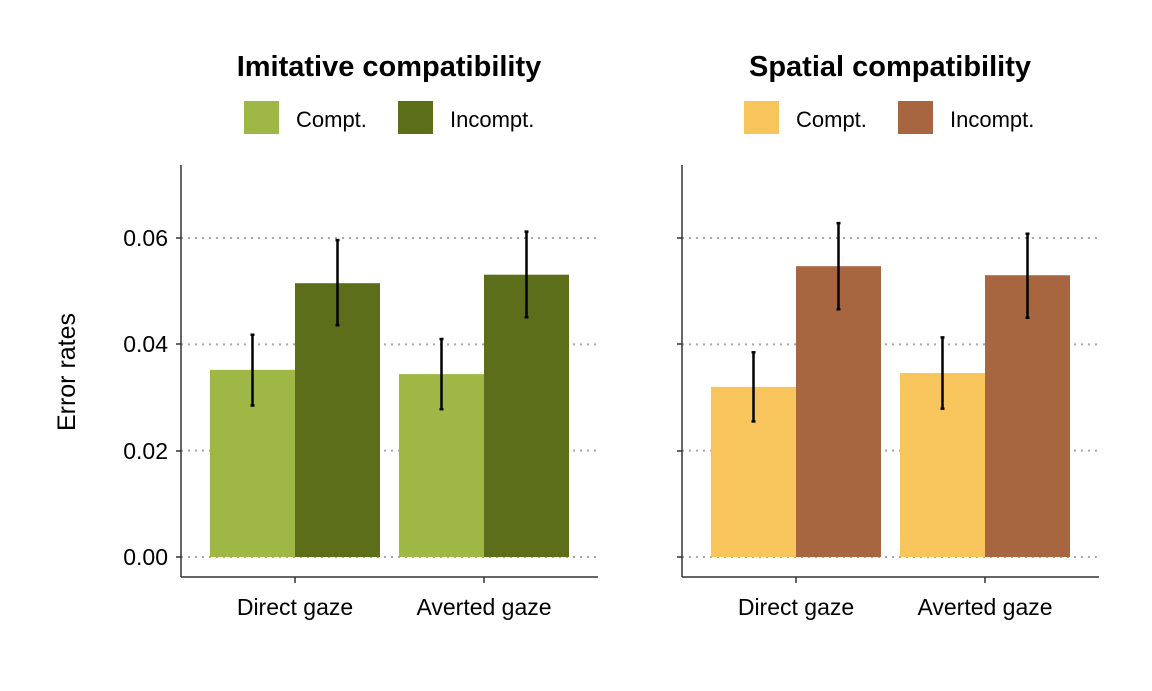 The image size is (1152, 691). Describe the element at coordinates (145, 557) in the screenshot. I see `y-tick-label: 0.00` at that location.